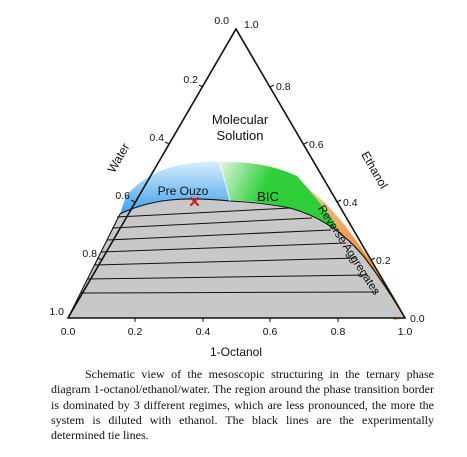  I want to click on left-axis-ticks, so click(150, 172).